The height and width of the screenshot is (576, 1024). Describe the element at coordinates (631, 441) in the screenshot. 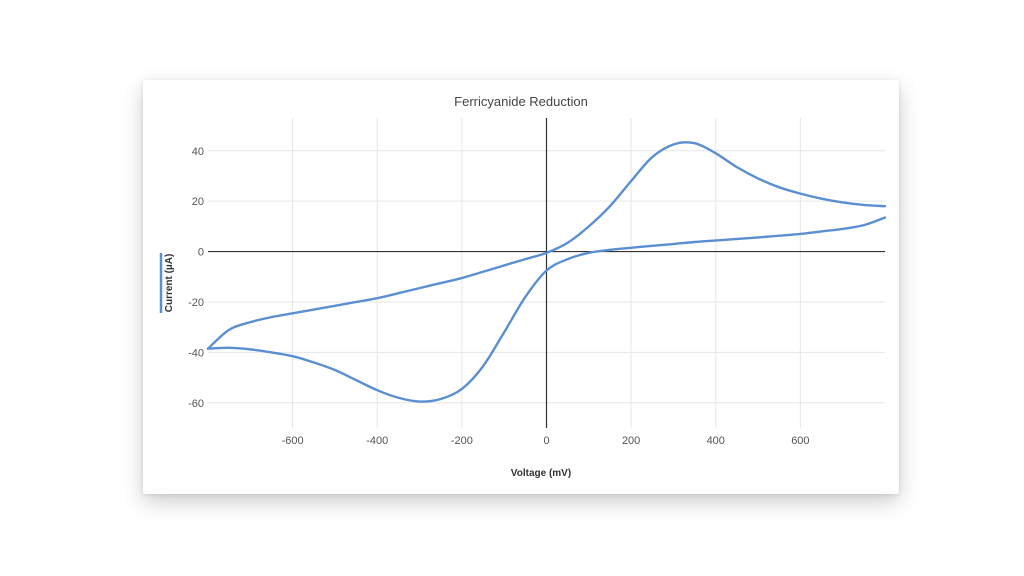

I see `x-tick-label: 200` at that location.